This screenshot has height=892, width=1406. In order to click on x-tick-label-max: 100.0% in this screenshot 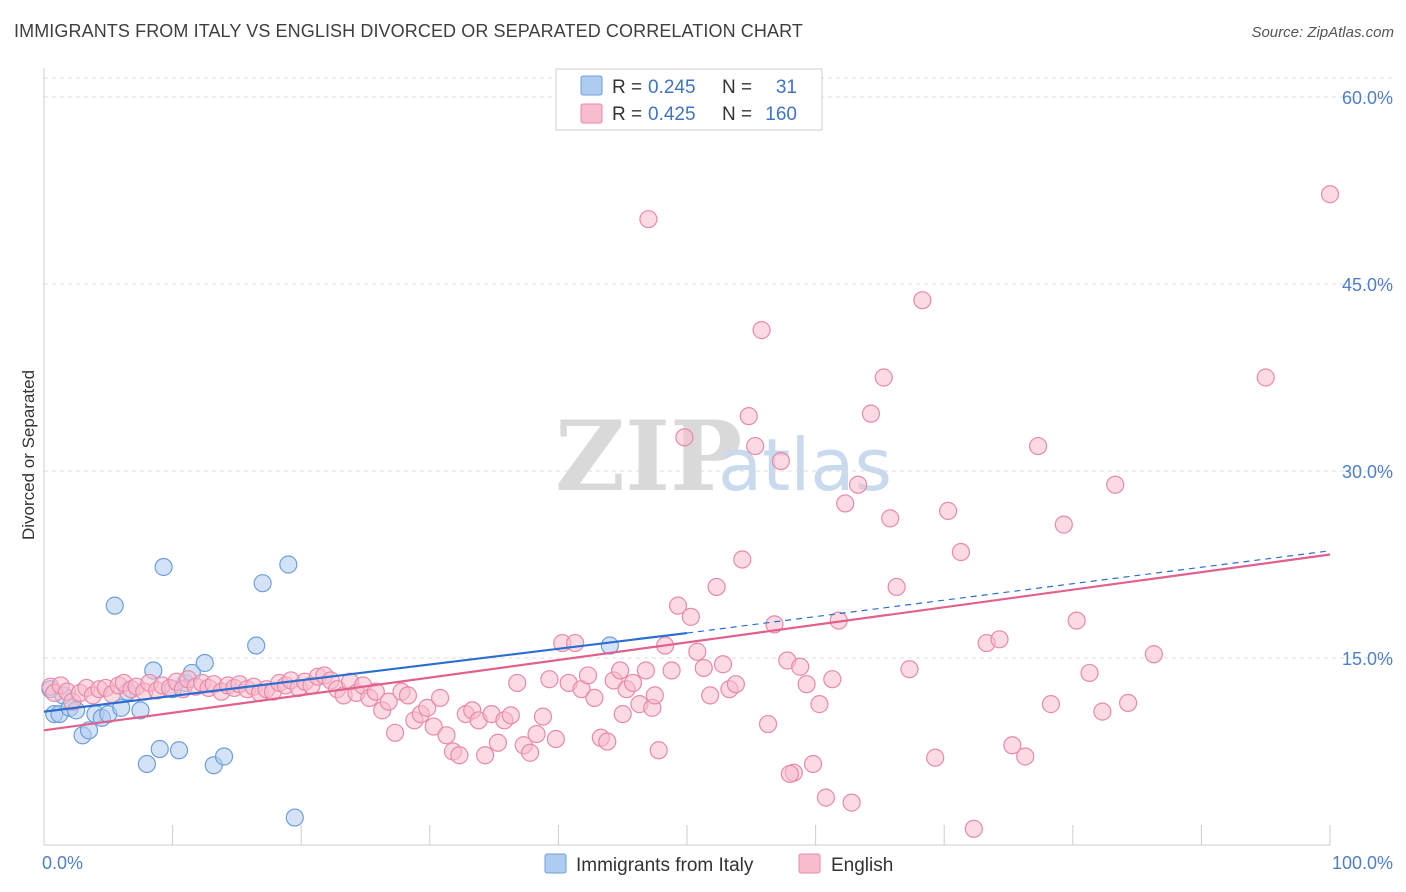, I will do `click(1362, 863)`.